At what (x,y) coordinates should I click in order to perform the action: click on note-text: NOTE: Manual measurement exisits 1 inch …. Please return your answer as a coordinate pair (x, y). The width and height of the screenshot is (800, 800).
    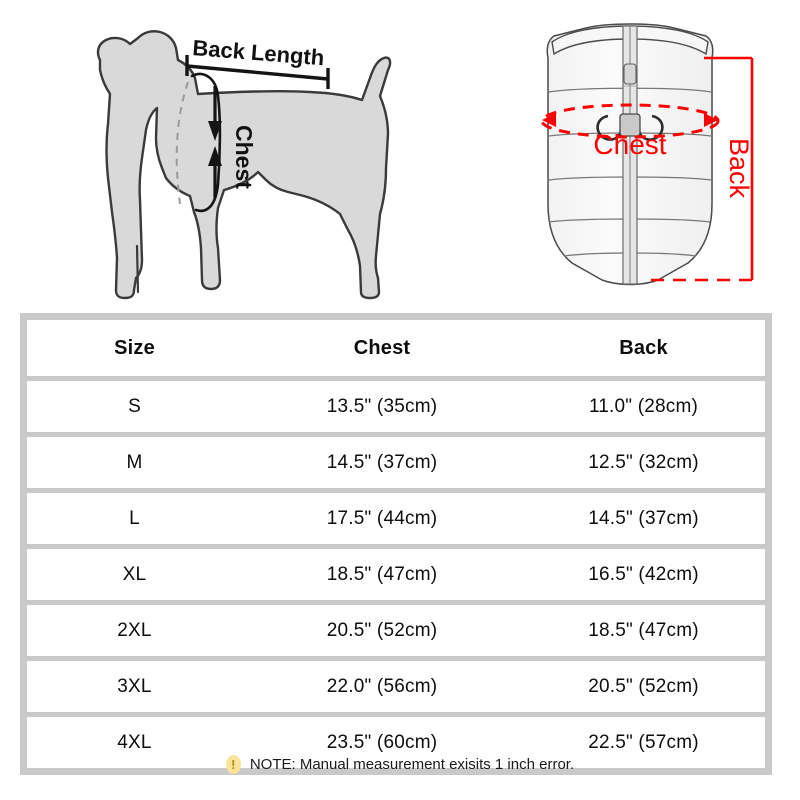
    Looking at the image, I should click on (412, 764).